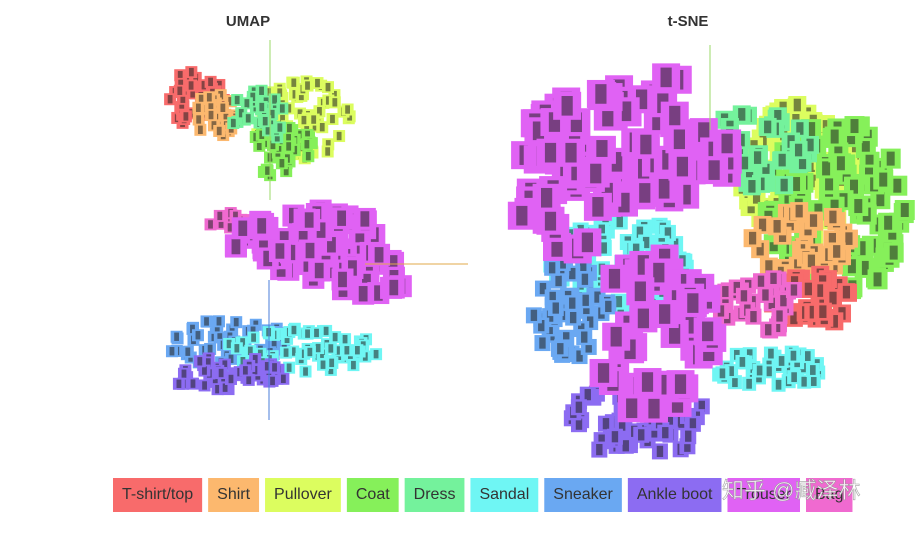 Image resolution: width=918 pixels, height=535 pixels. I want to click on panel-title: t-SNE, so click(688, 21).